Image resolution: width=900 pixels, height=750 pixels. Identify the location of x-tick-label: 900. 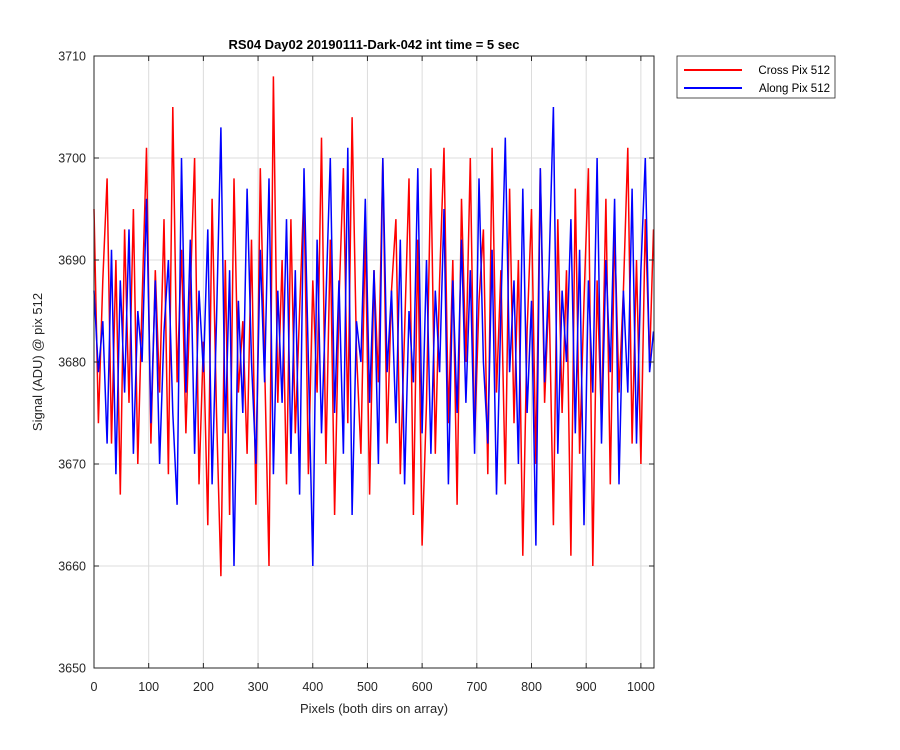
(586, 687).